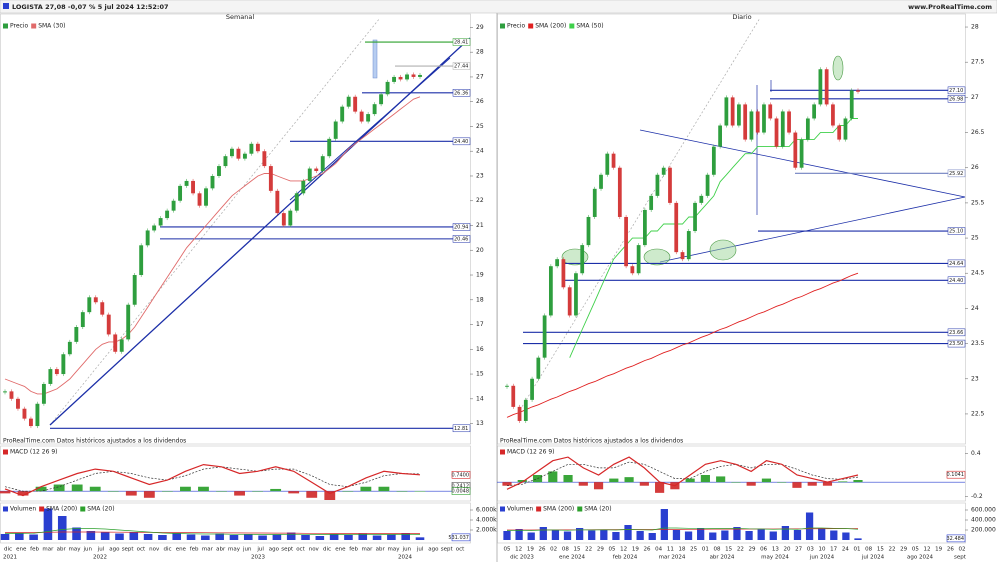 The height and width of the screenshot is (562, 997). What do you see at coordinates (978, 132) in the screenshot?
I see `y-tick-label: 26.5` at bounding box center [978, 132].